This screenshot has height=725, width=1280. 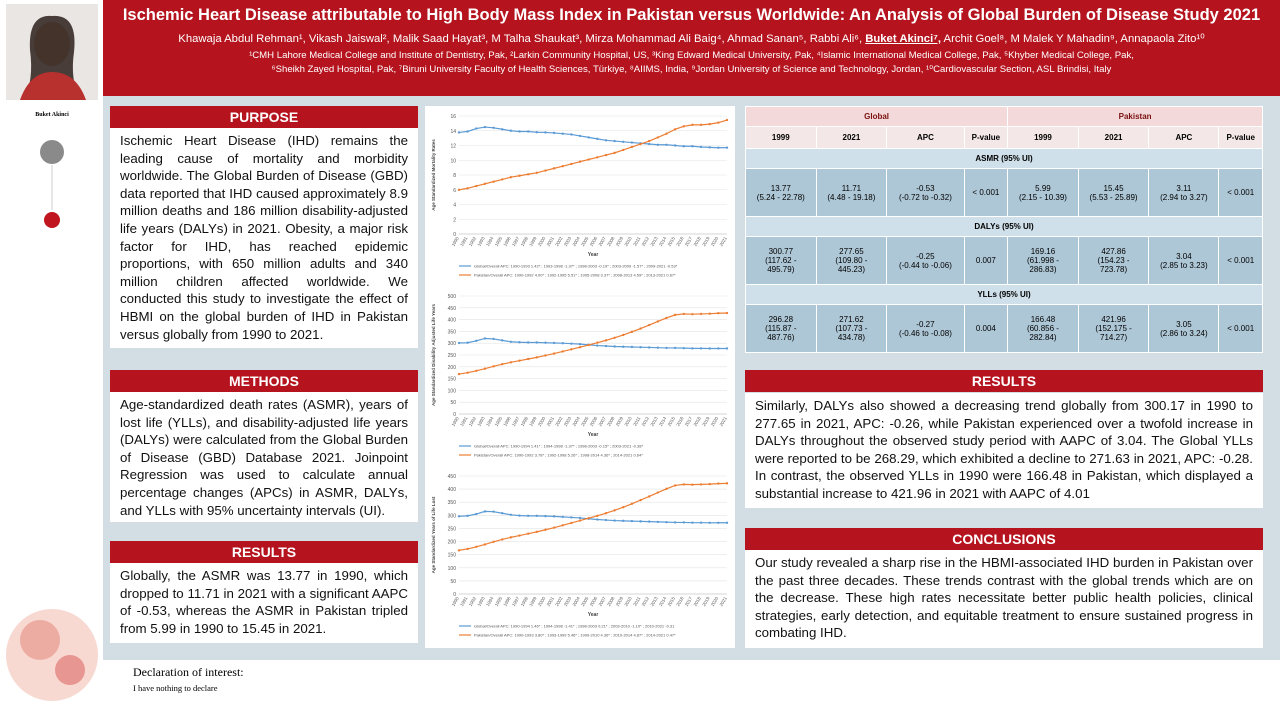 I want to click on presenter-name: Buket Akinci, so click(x=52, y=115).